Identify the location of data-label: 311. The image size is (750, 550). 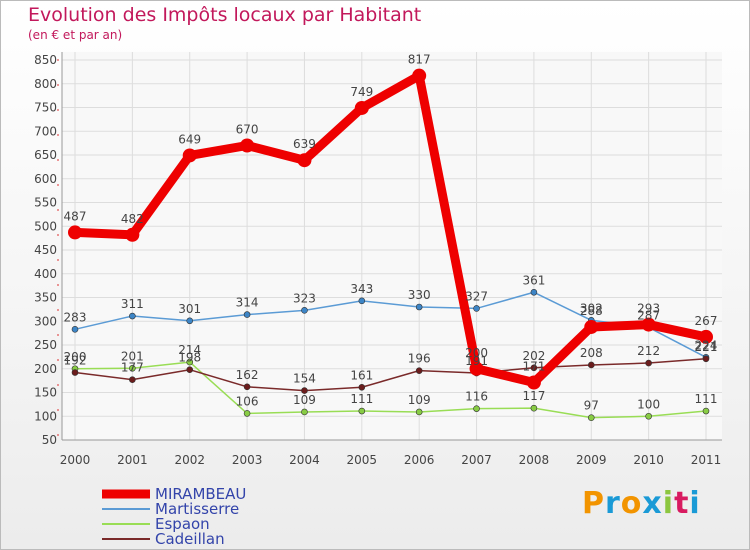
(132, 304).